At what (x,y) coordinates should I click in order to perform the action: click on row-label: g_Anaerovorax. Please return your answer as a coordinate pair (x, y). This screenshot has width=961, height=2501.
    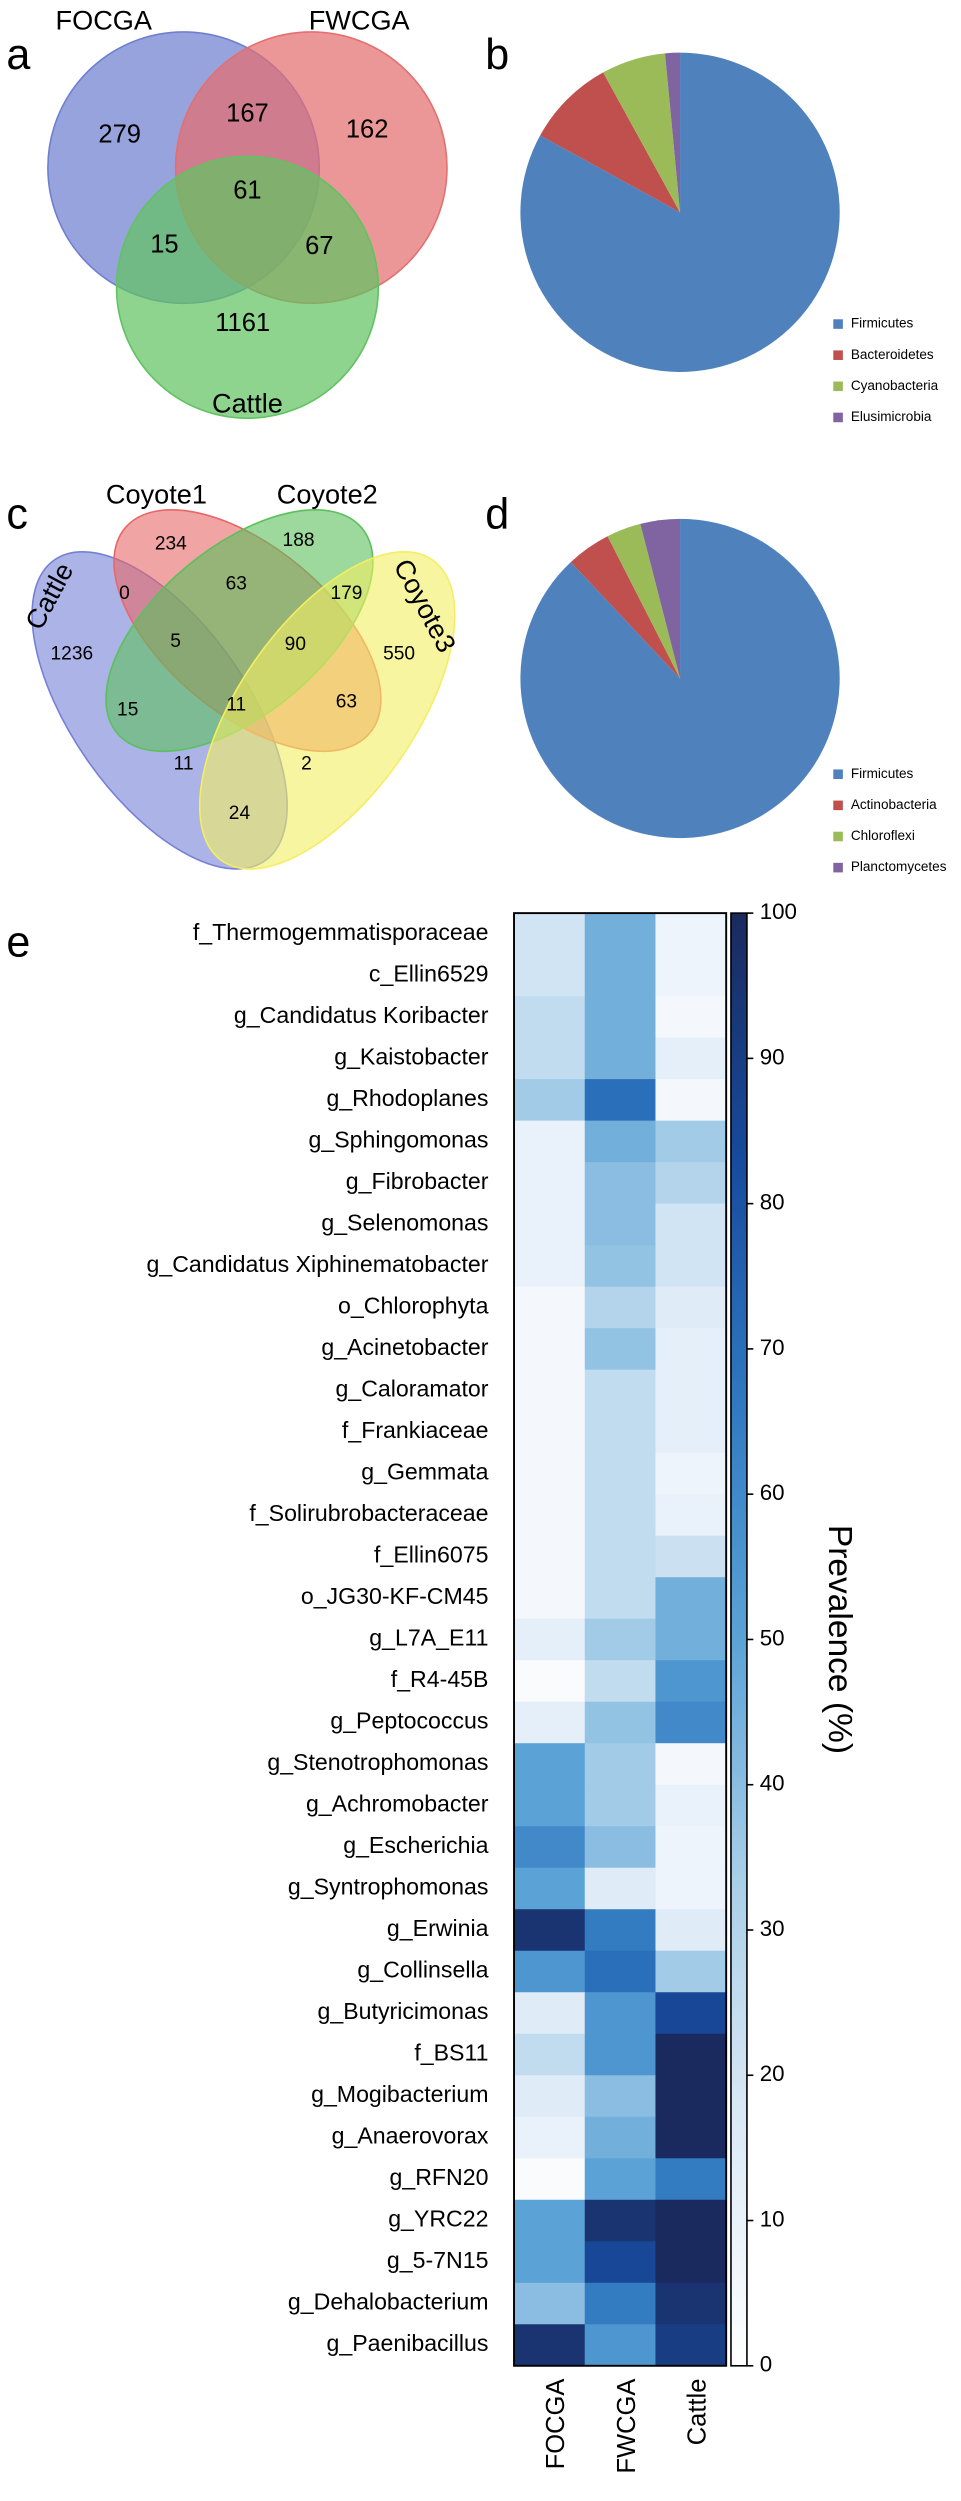
    Looking at the image, I should click on (410, 2136).